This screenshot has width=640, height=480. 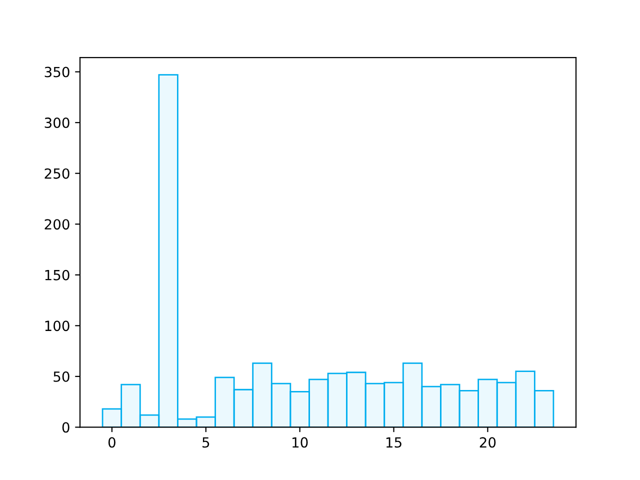 What do you see at coordinates (57, 72) in the screenshot?
I see `y-tick-label: 350` at bounding box center [57, 72].